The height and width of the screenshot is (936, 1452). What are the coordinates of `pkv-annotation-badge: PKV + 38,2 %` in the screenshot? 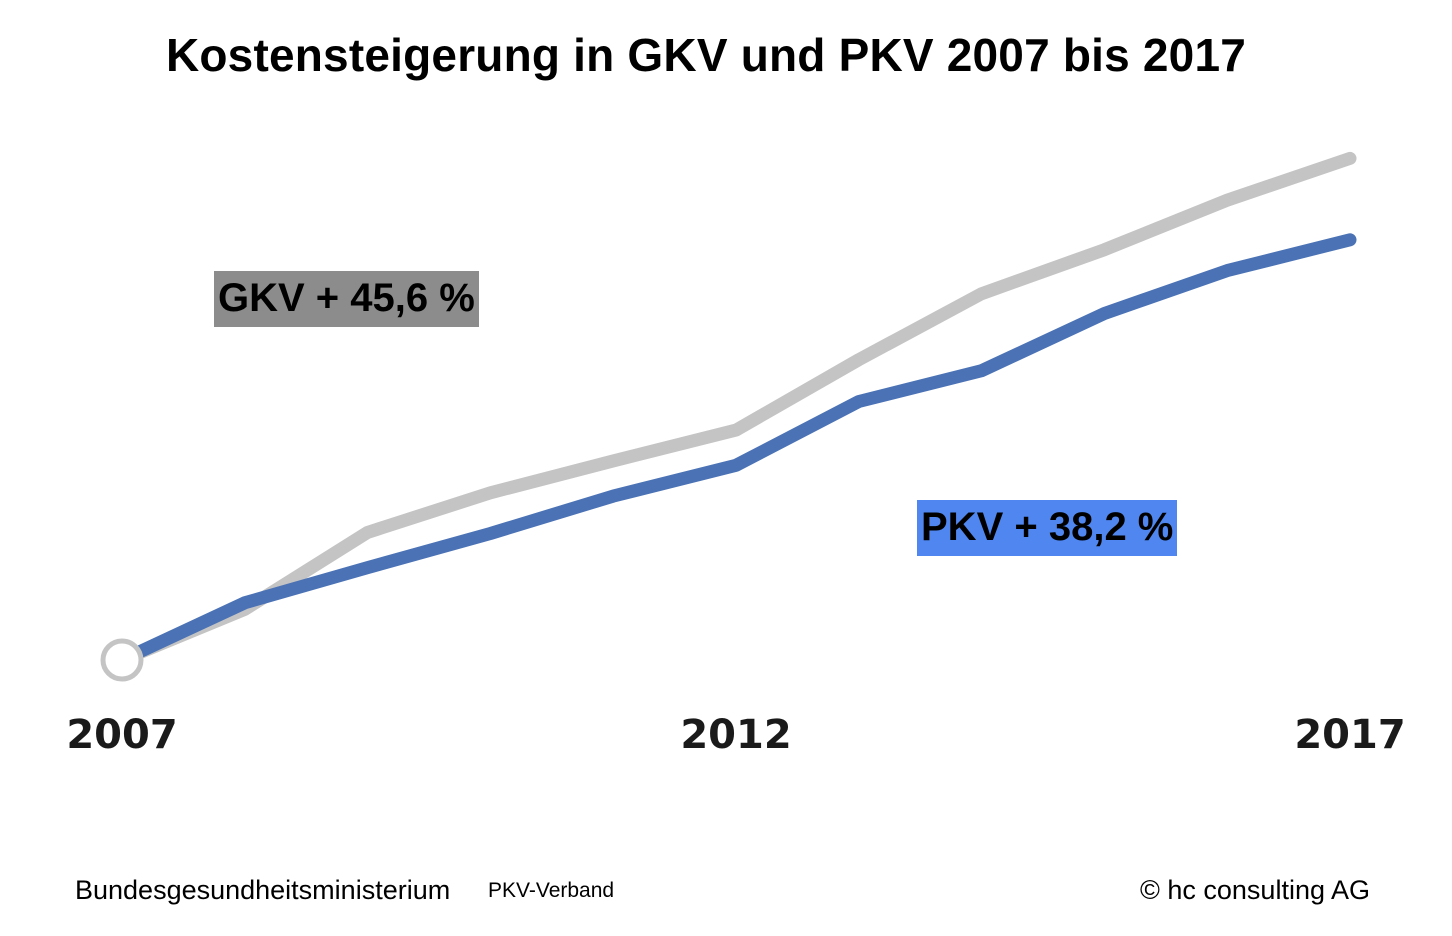 It's located at (1047, 528).